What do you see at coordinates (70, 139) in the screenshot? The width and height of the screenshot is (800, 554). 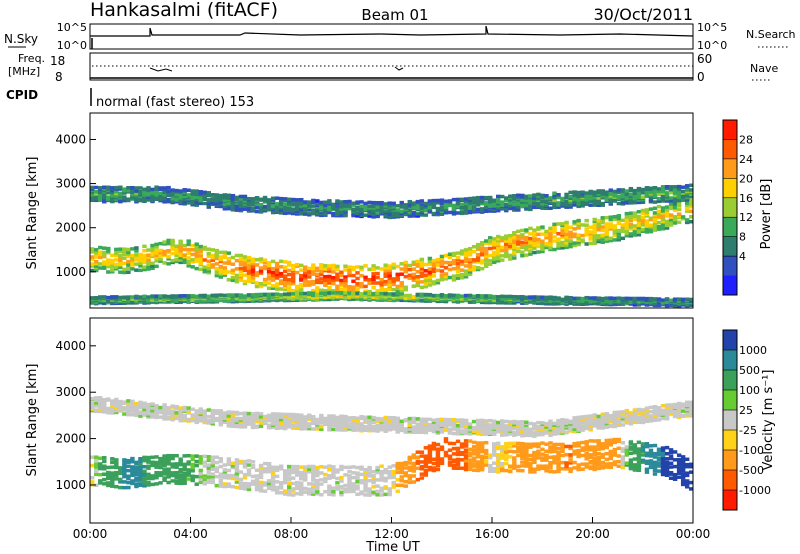 I see `y-tick-label: 4000` at bounding box center [70, 139].